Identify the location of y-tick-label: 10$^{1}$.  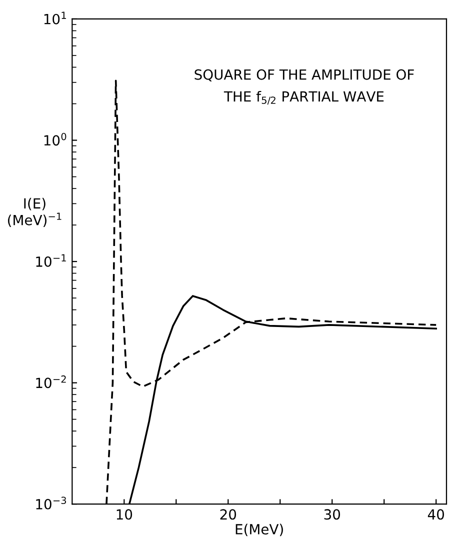
(55, 18).